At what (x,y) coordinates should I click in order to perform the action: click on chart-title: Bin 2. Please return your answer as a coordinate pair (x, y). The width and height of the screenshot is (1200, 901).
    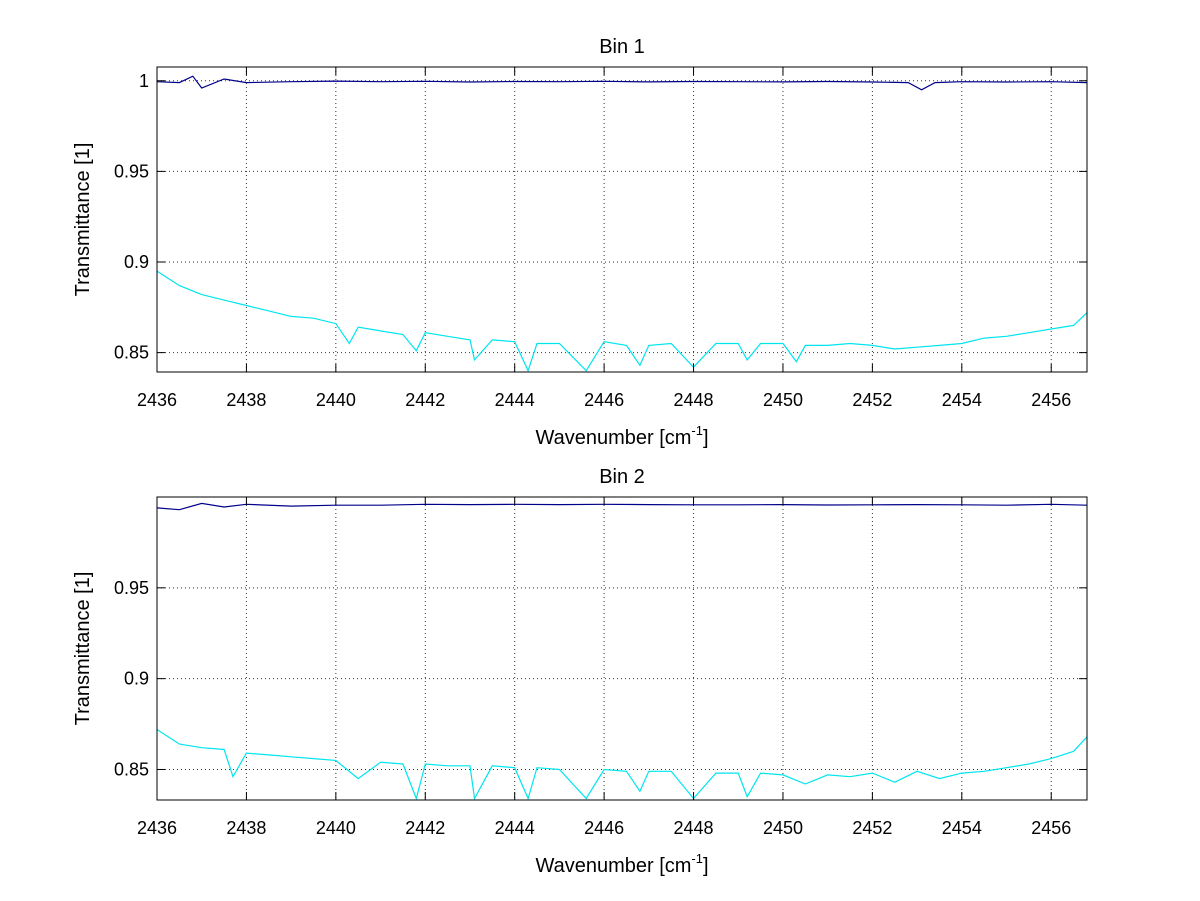
    Looking at the image, I should click on (622, 477).